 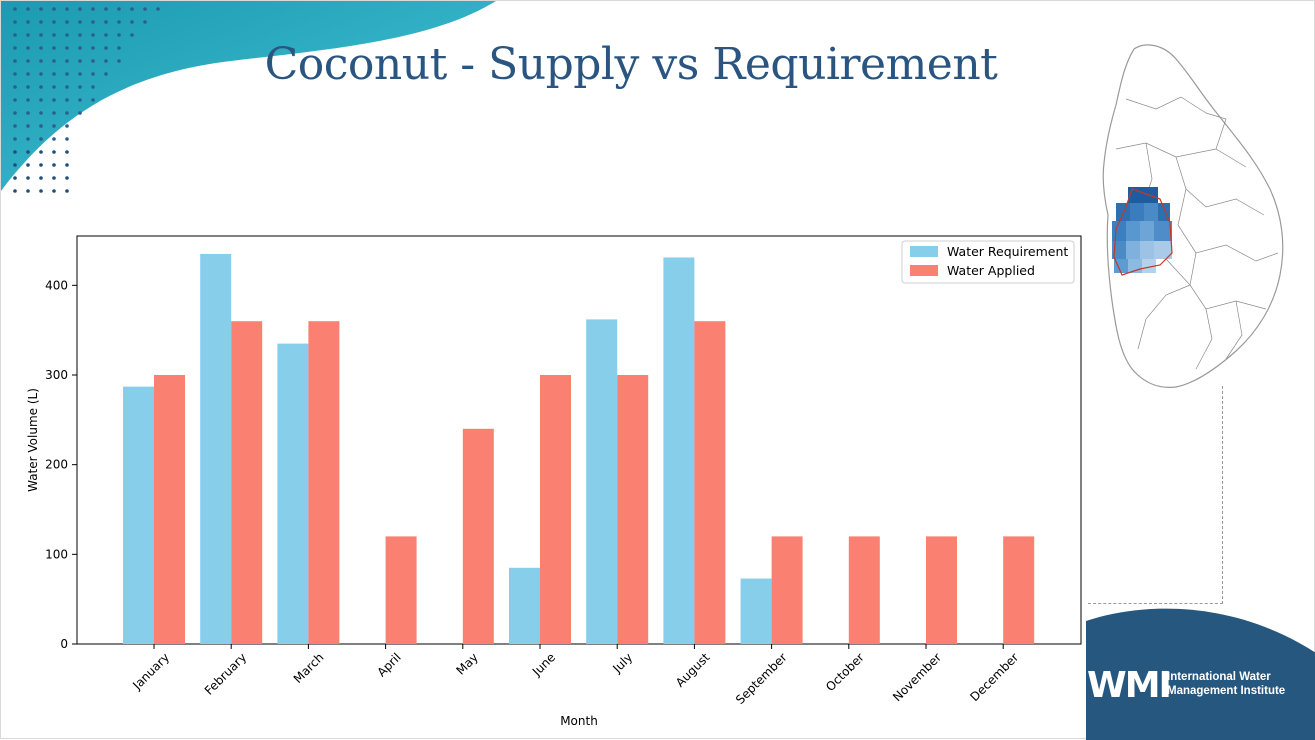 What do you see at coordinates (631, 64) in the screenshot?
I see `slide-title: Coconut - Supply vs Requirement` at bounding box center [631, 64].